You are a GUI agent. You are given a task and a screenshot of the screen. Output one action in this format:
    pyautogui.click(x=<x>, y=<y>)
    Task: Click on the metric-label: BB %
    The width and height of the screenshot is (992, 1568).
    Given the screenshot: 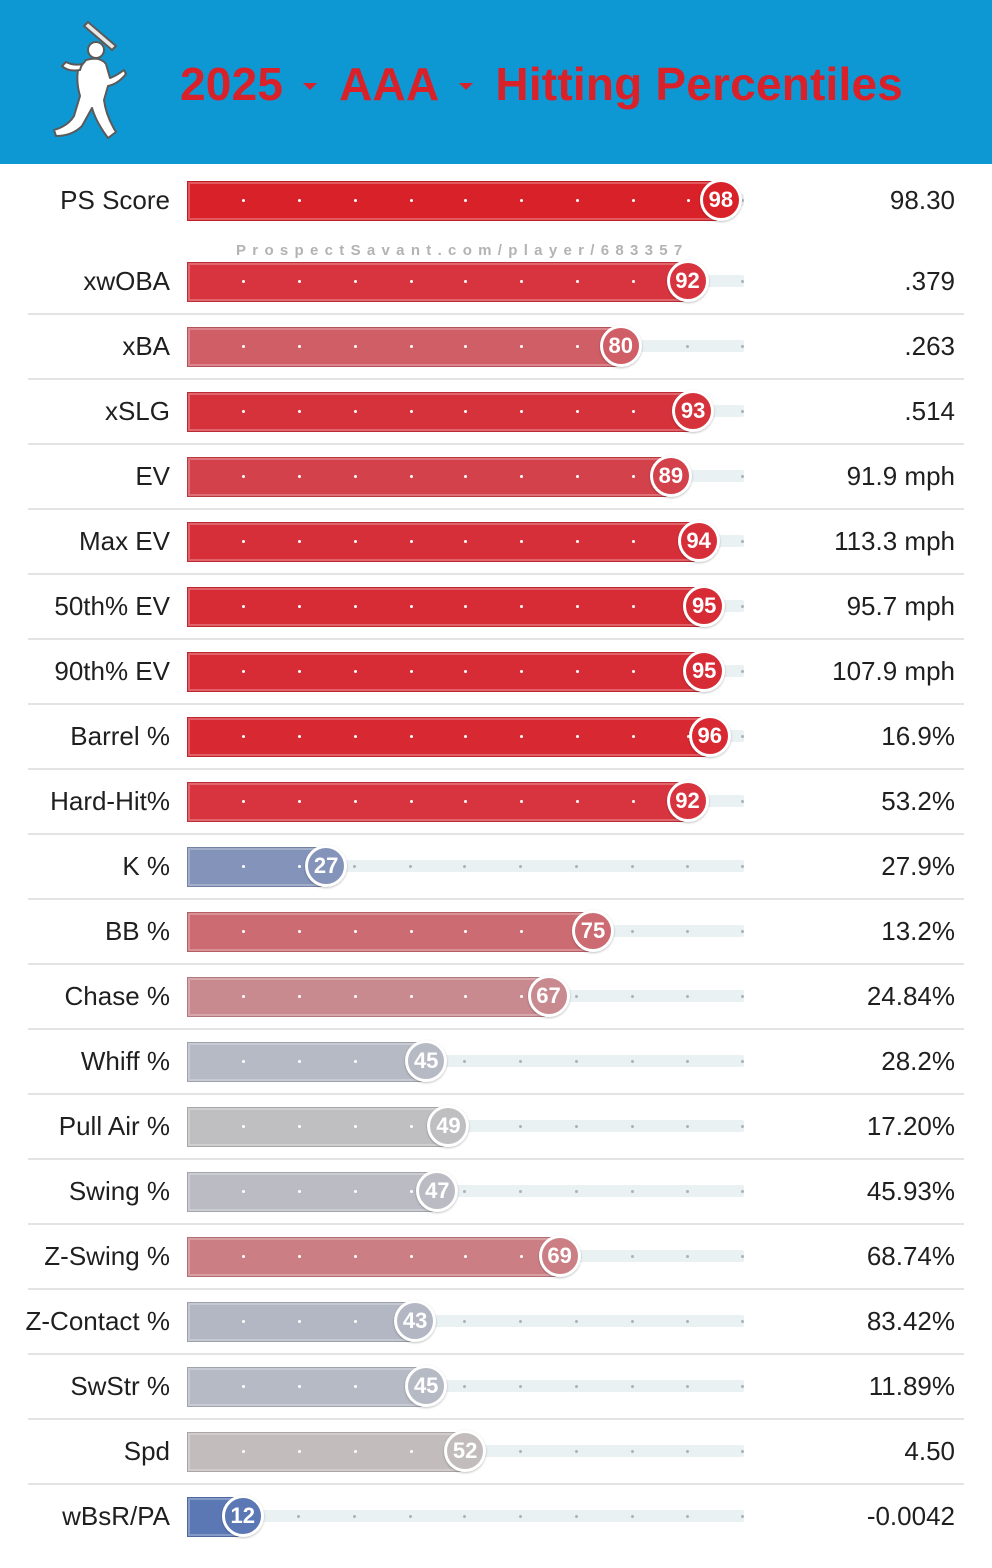 What is the action you would take?
    pyautogui.click(x=137, y=931)
    